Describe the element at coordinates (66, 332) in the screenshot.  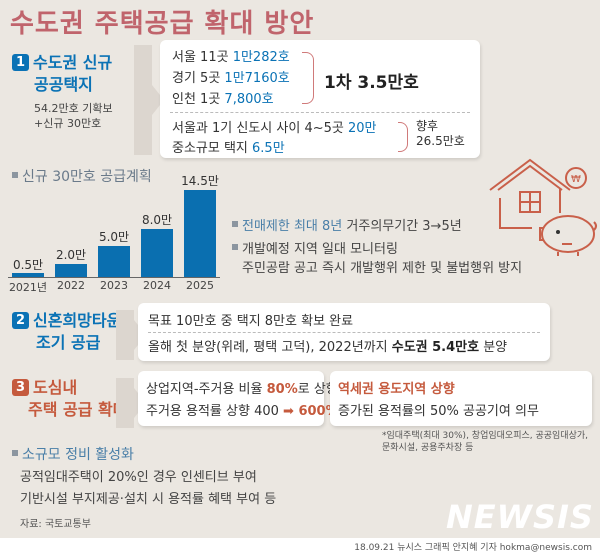
I see `section2-heading: 2 신혼희망타운 조기 공급` at that location.